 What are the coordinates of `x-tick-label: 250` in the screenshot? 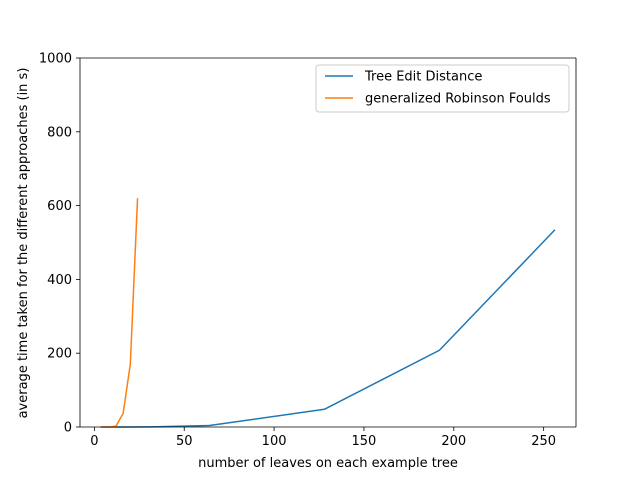 It's located at (543, 441).